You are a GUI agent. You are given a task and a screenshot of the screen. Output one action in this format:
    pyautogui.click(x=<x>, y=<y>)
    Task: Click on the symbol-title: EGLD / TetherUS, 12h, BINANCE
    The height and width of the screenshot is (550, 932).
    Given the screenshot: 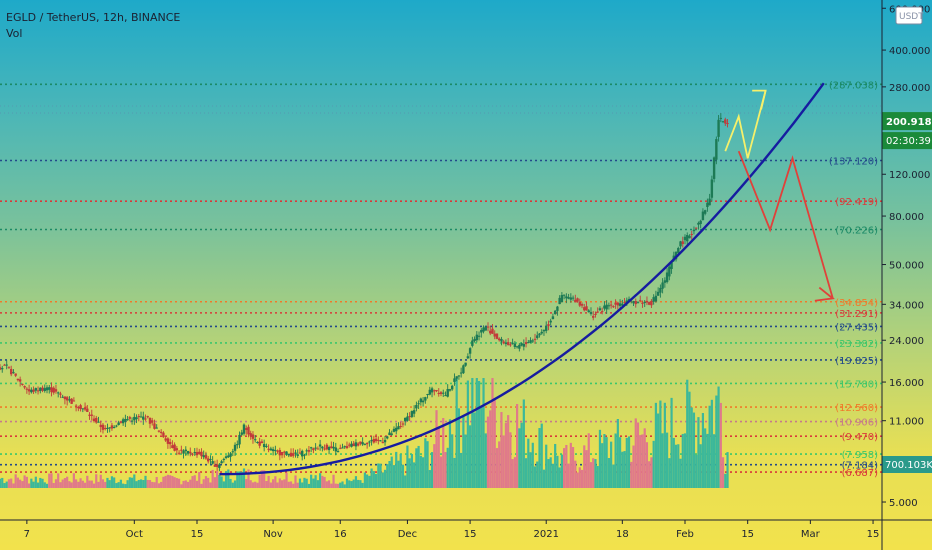 What is the action you would take?
    pyautogui.click(x=93, y=17)
    